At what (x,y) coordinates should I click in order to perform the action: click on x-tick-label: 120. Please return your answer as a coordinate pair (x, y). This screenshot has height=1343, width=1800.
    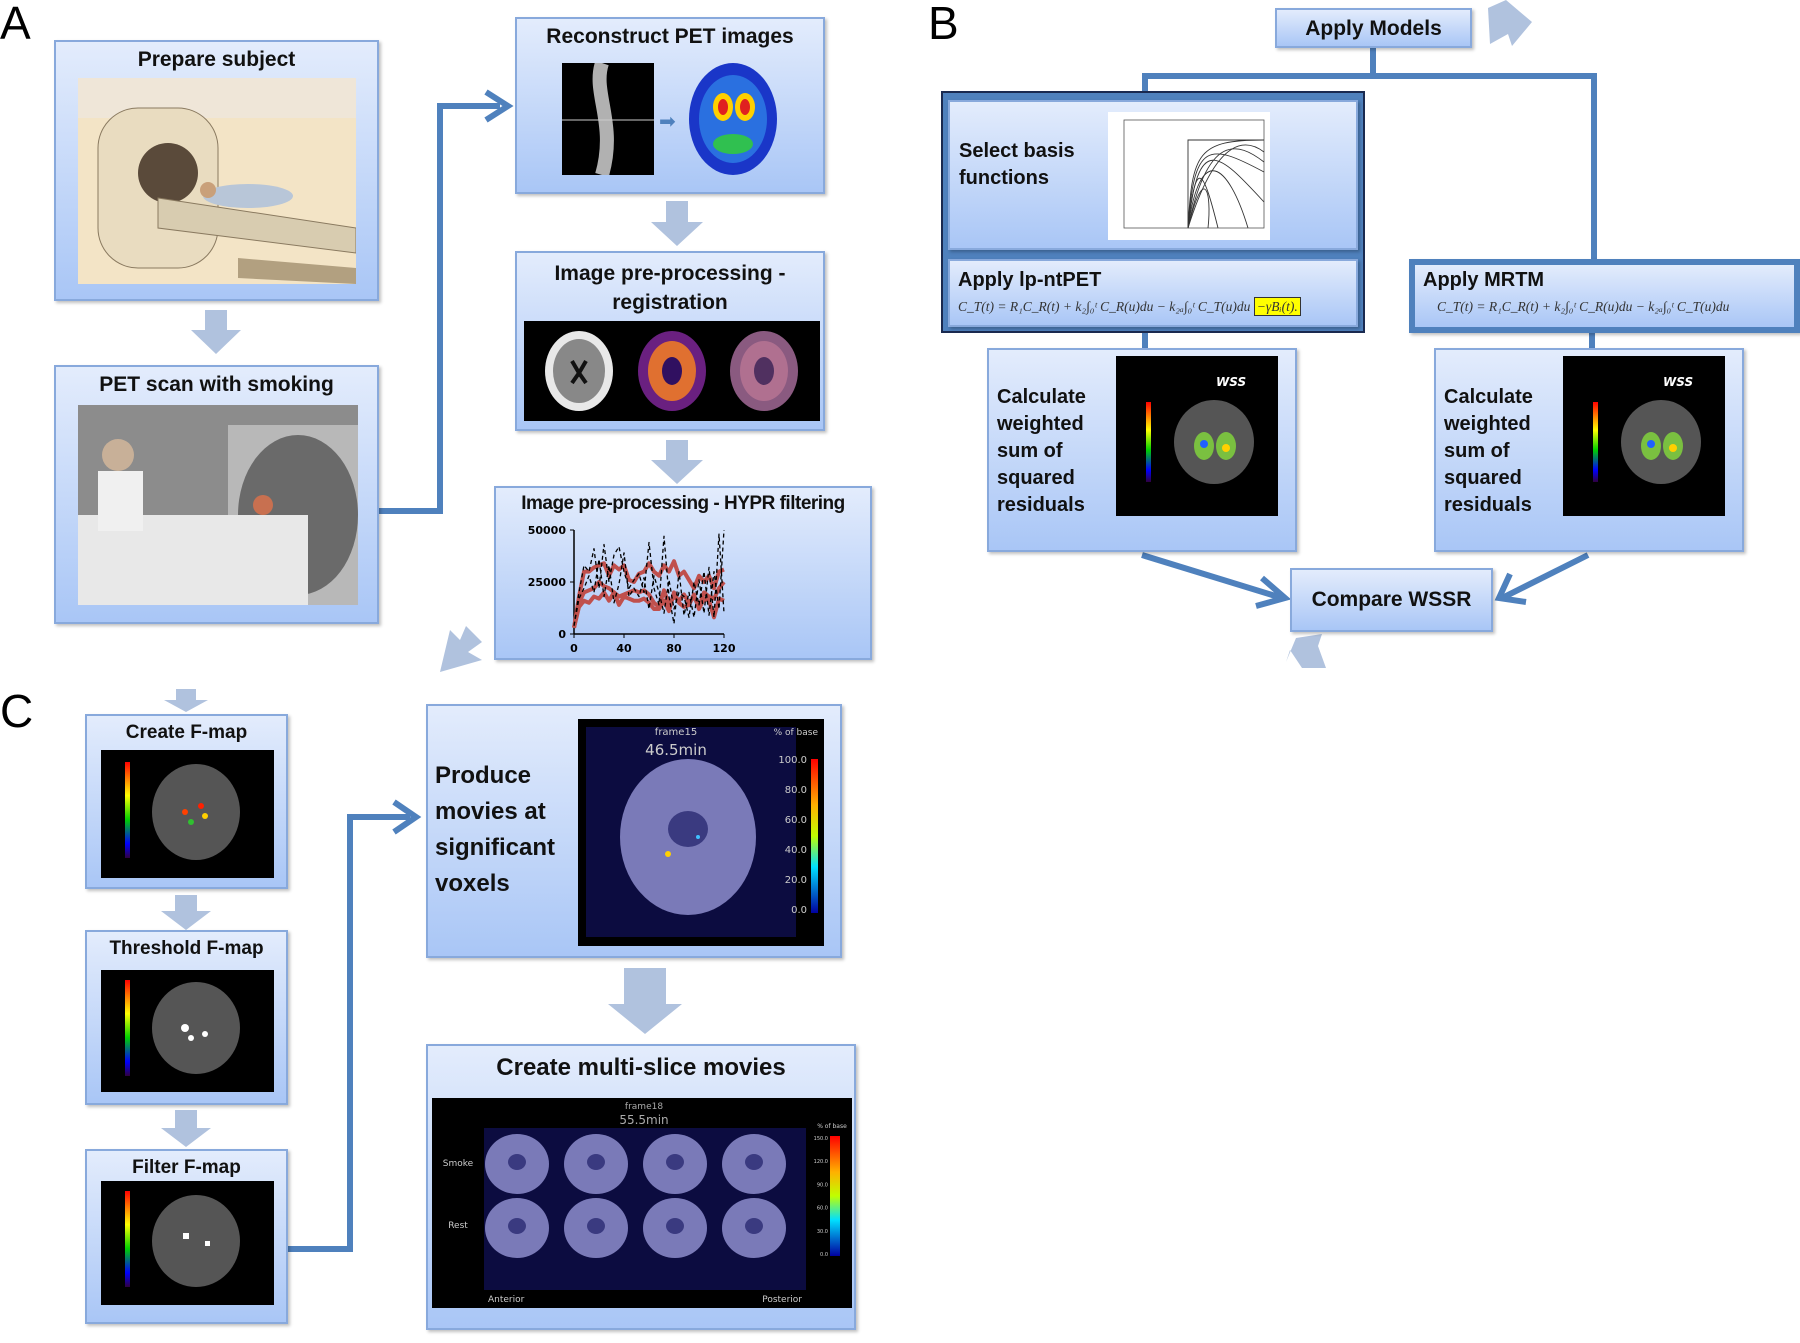
    Looking at the image, I should click on (724, 648).